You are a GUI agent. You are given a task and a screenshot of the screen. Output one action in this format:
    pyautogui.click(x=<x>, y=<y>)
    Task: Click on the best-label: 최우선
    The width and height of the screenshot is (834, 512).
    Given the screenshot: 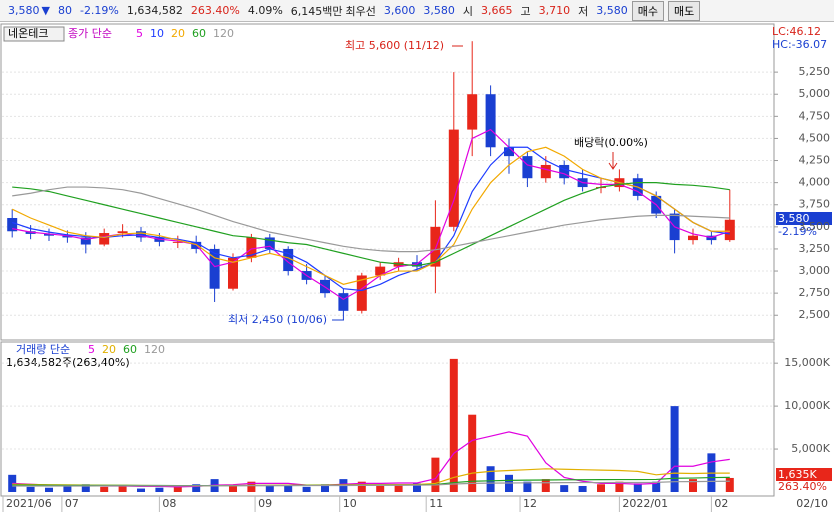 What is the action you would take?
    pyautogui.click(x=360, y=11)
    